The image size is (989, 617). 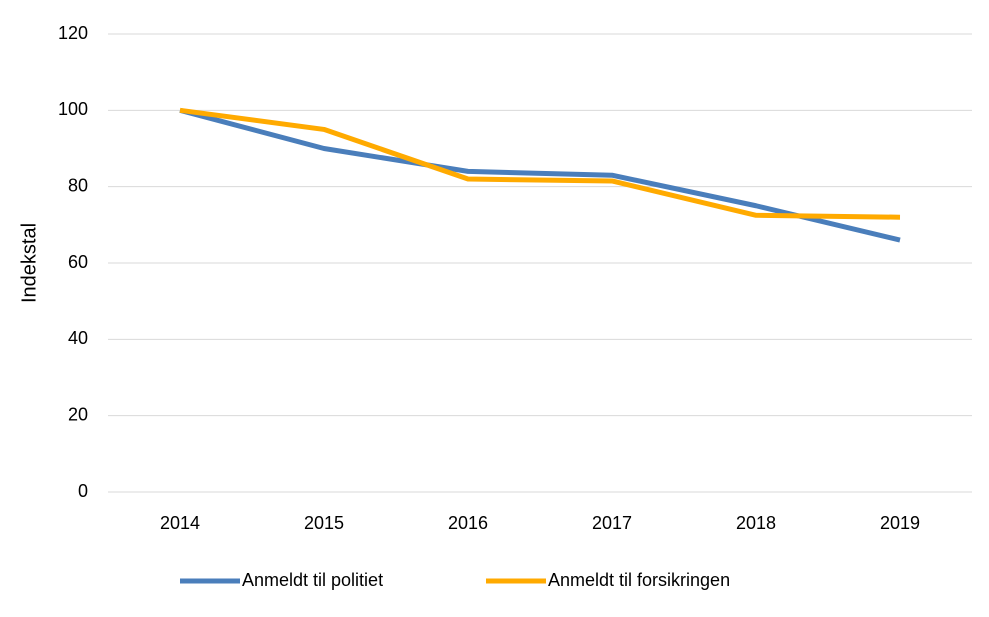 What do you see at coordinates (900, 523) in the screenshot?
I see `x-tick-label: 2019` at bounding box center [900, 523].